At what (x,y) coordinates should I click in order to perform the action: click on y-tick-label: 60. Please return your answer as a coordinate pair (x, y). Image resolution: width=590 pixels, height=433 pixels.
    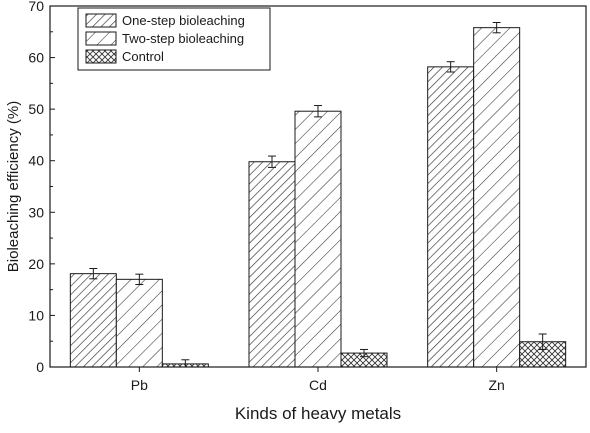
    Looking at the image, I should click on (36, 58).